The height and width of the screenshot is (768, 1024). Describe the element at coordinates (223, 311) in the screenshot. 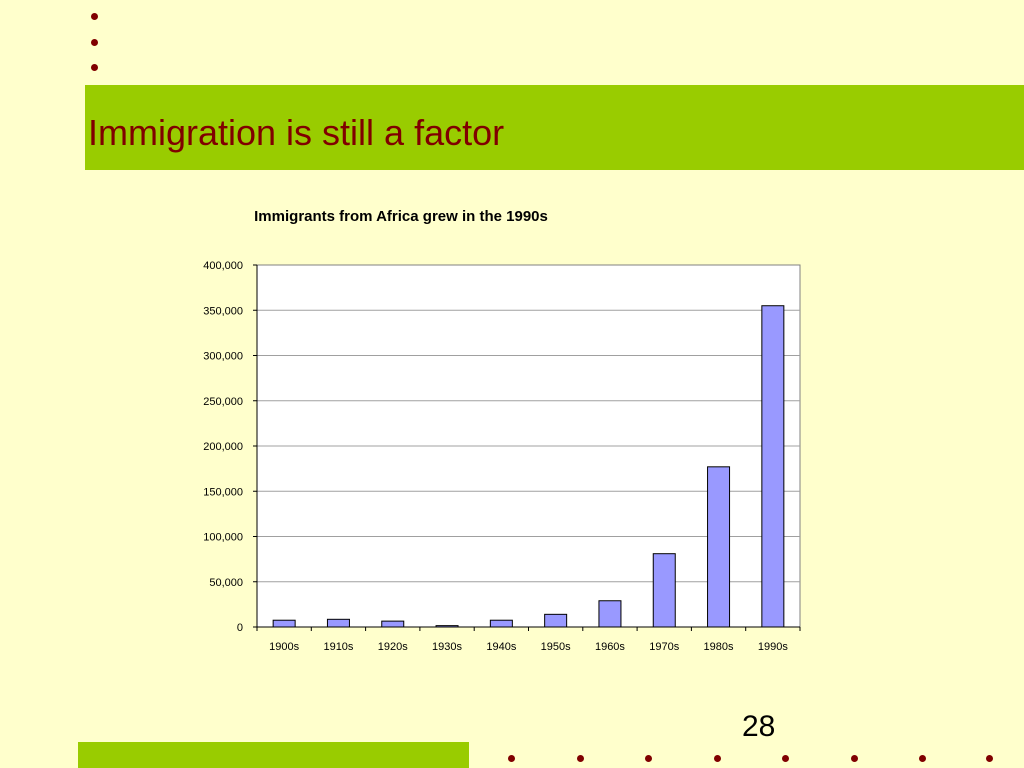

I see `y-tick-label: 350,000` at that location.